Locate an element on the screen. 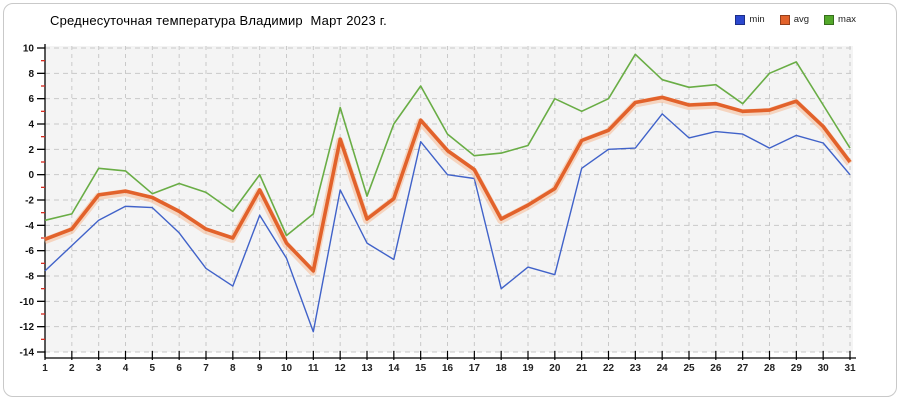  x-tick-label: 25 is located at coordinates (689, 368).